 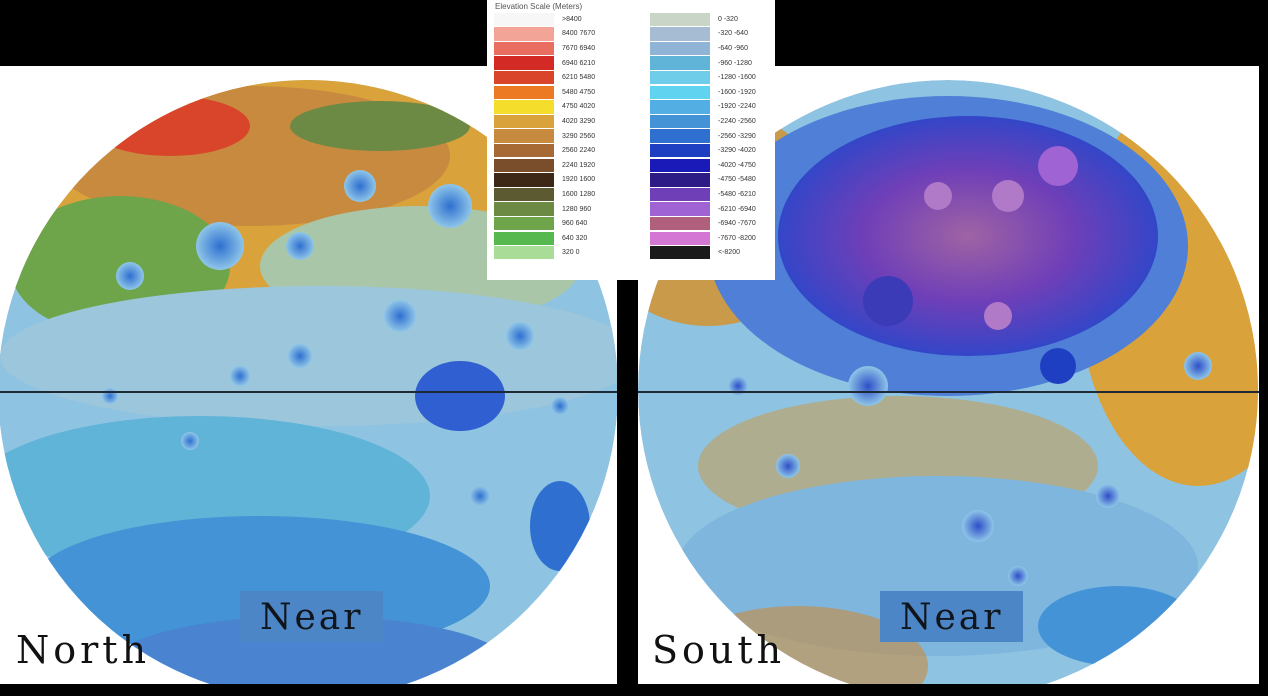 What do you see at coordinates (737, 151) in the screenshot?
I see `legend-range-label: -3290 -4020` at bounding box center [737, 151].